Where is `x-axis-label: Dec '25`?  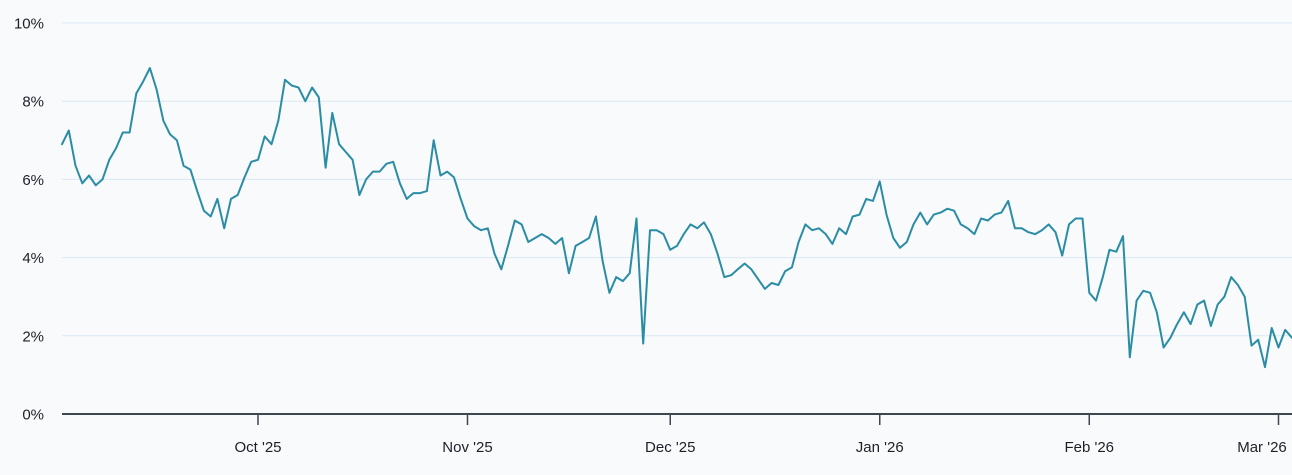 x-axis-label: Dec '25 is located at coordinates (670, 447).